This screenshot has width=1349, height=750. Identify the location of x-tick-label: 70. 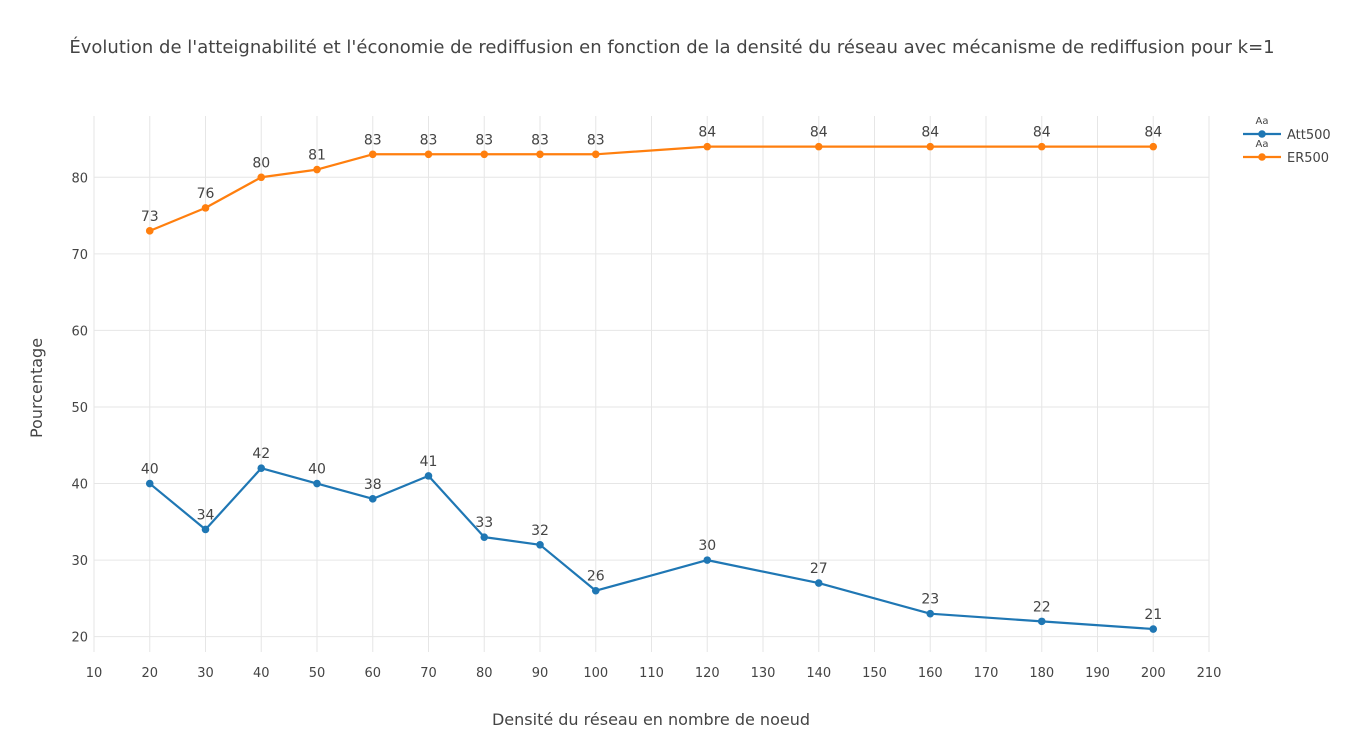
(428, 673).